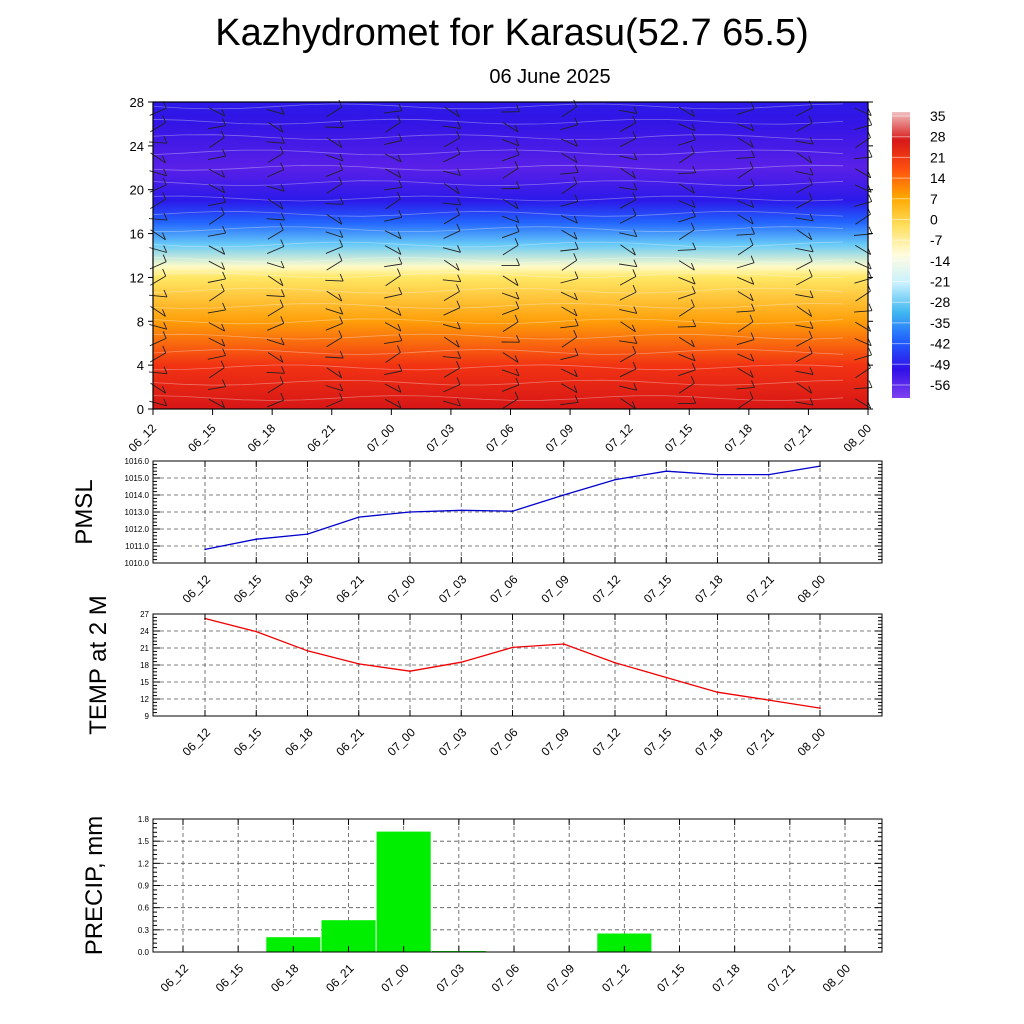 The image size is (1024, 1024). Describe the element at coordinates (137, 478) in the screenshot. I see `pmsl-ytick-label: 1015.0` at that location.